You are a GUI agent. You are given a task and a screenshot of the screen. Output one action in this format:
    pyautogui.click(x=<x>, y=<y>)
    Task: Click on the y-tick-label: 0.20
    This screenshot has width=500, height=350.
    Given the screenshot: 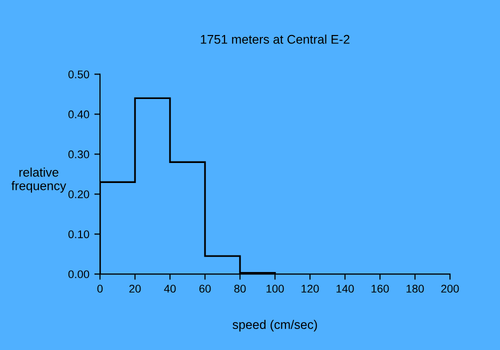 What is the action you would take?
    pyautogui.click(x=79, y=194)
    